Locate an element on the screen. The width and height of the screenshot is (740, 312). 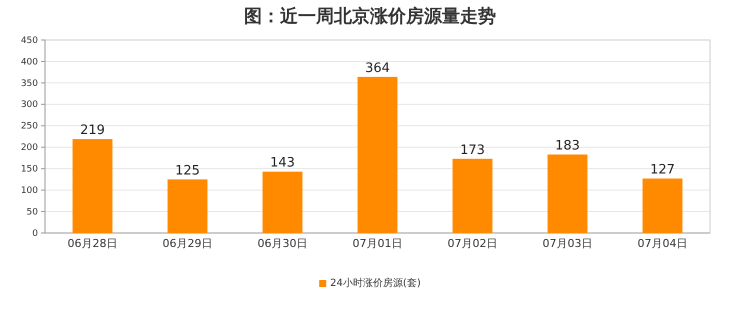
y-tick-label: 0 is located at coordinates (35, 233).